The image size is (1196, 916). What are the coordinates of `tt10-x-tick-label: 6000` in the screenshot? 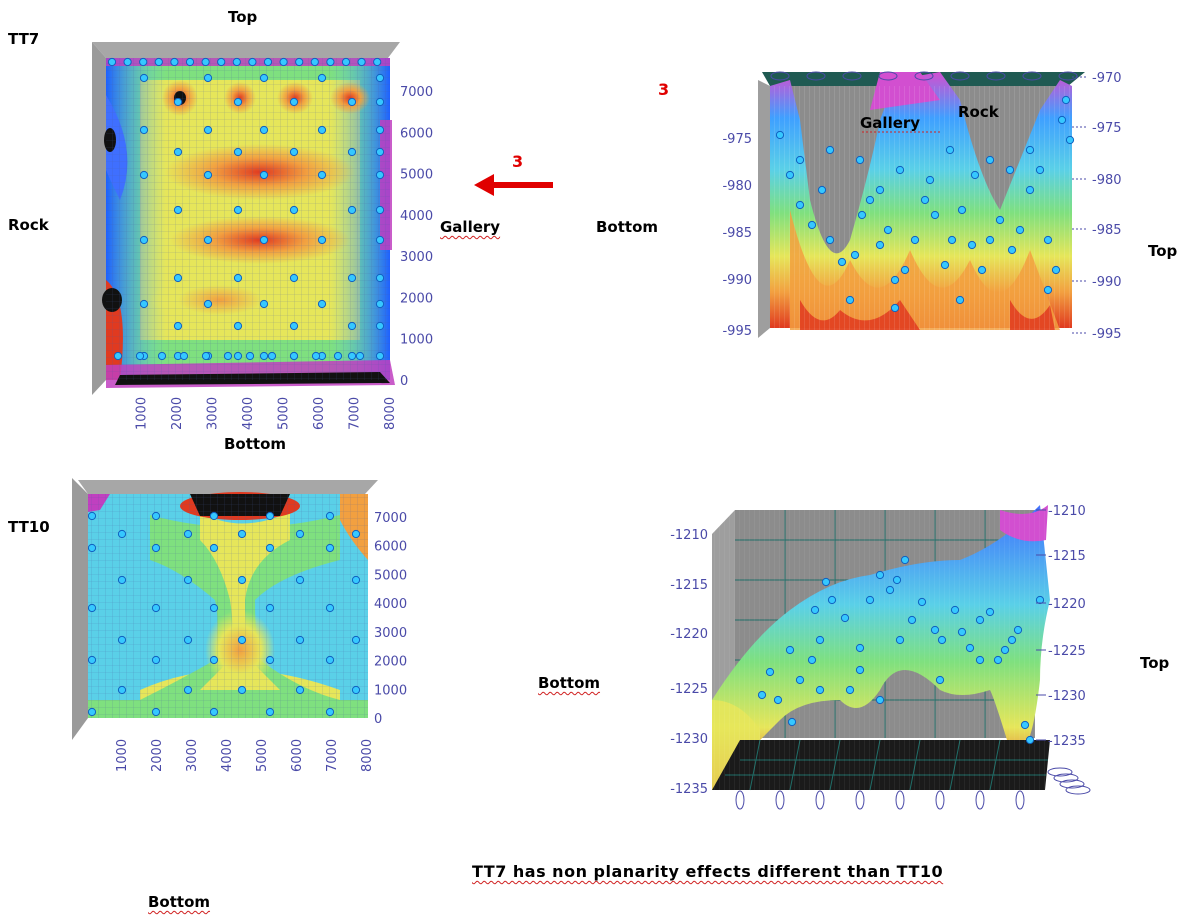 It's located at (297, 755).